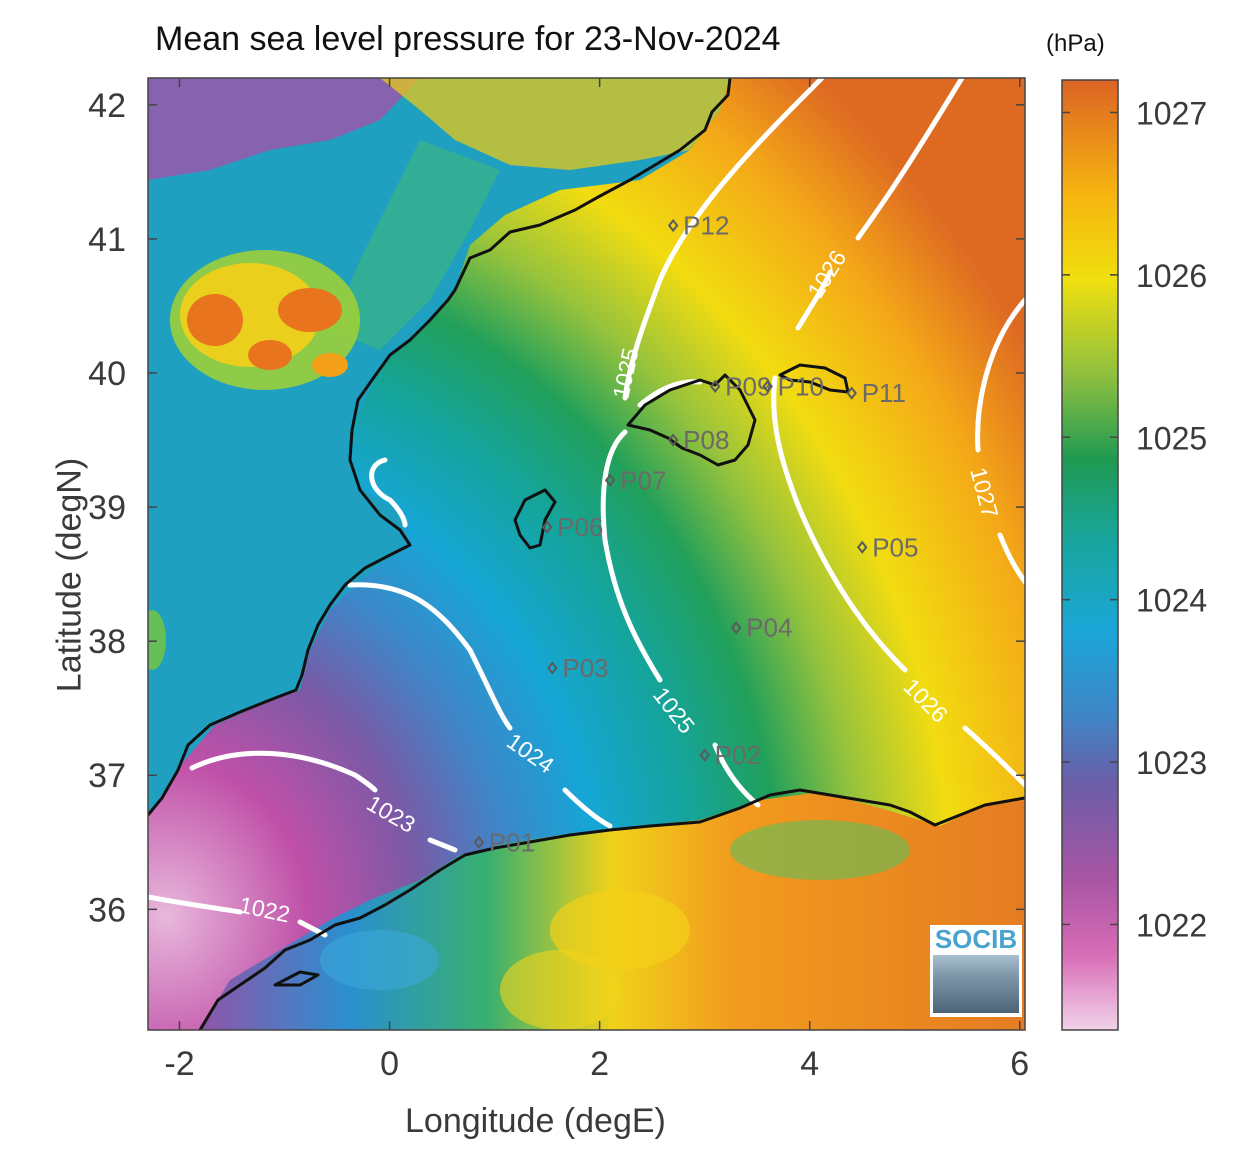 The image size is (1243, 1173). Describe the element at coordinates (1171, 601) in the screenshot. I see `colorbar-tick-label: 1024` at that location.